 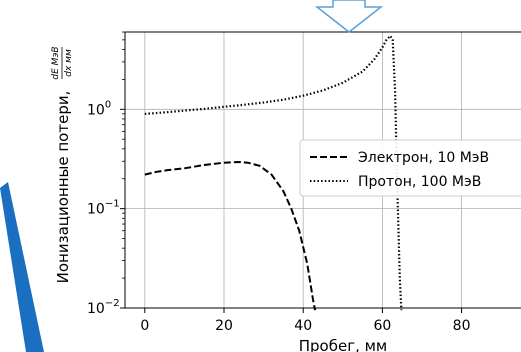 I want to click on y-label-numerator: dE МэВ, so click(x=56, y=62).